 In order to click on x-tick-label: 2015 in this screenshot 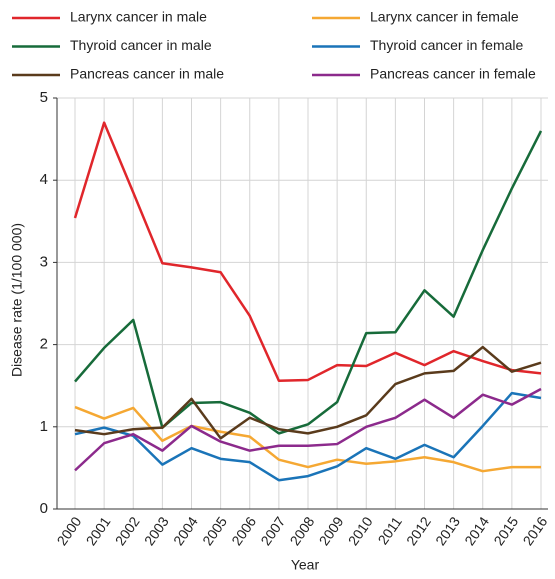, I will do `click(505, 531)`.